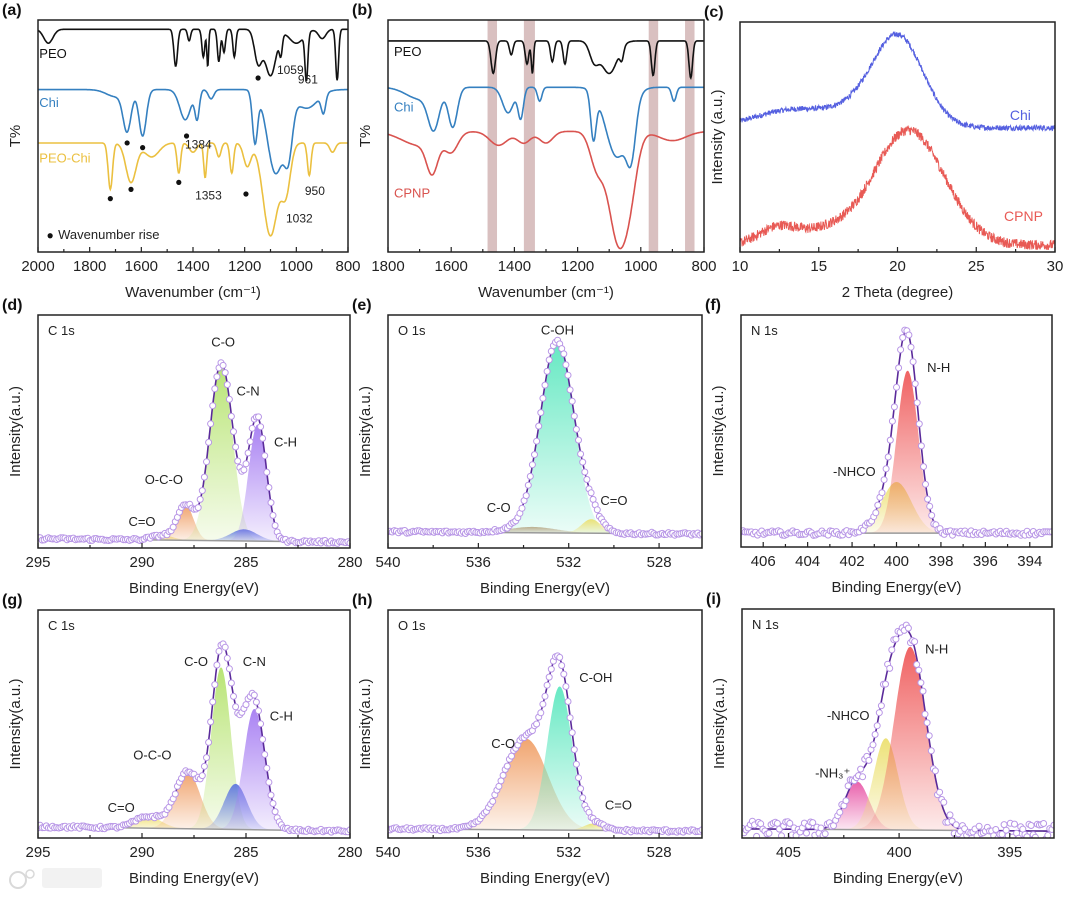 The width and height of the screenshot is (1080, 900). What do you see at coordinates (545, 878) in the screenshot?
I see `x-axis-label: Binding Energy(eV)` at bounding box center [545, 878].